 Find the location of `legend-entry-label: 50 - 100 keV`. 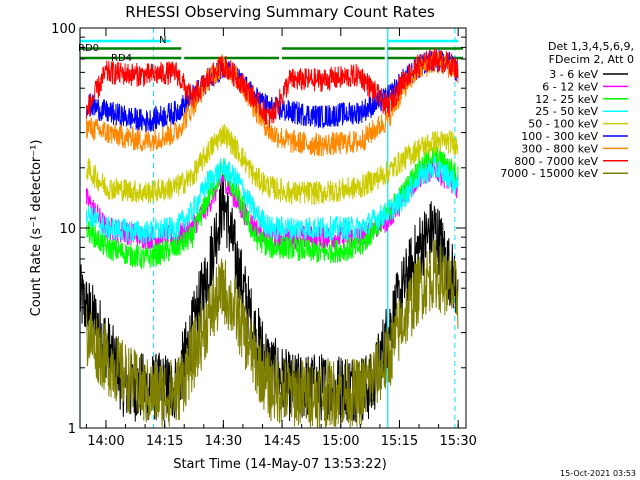

legend-entry-label: 50 - 100 keV is located at coordinates (563, 124).